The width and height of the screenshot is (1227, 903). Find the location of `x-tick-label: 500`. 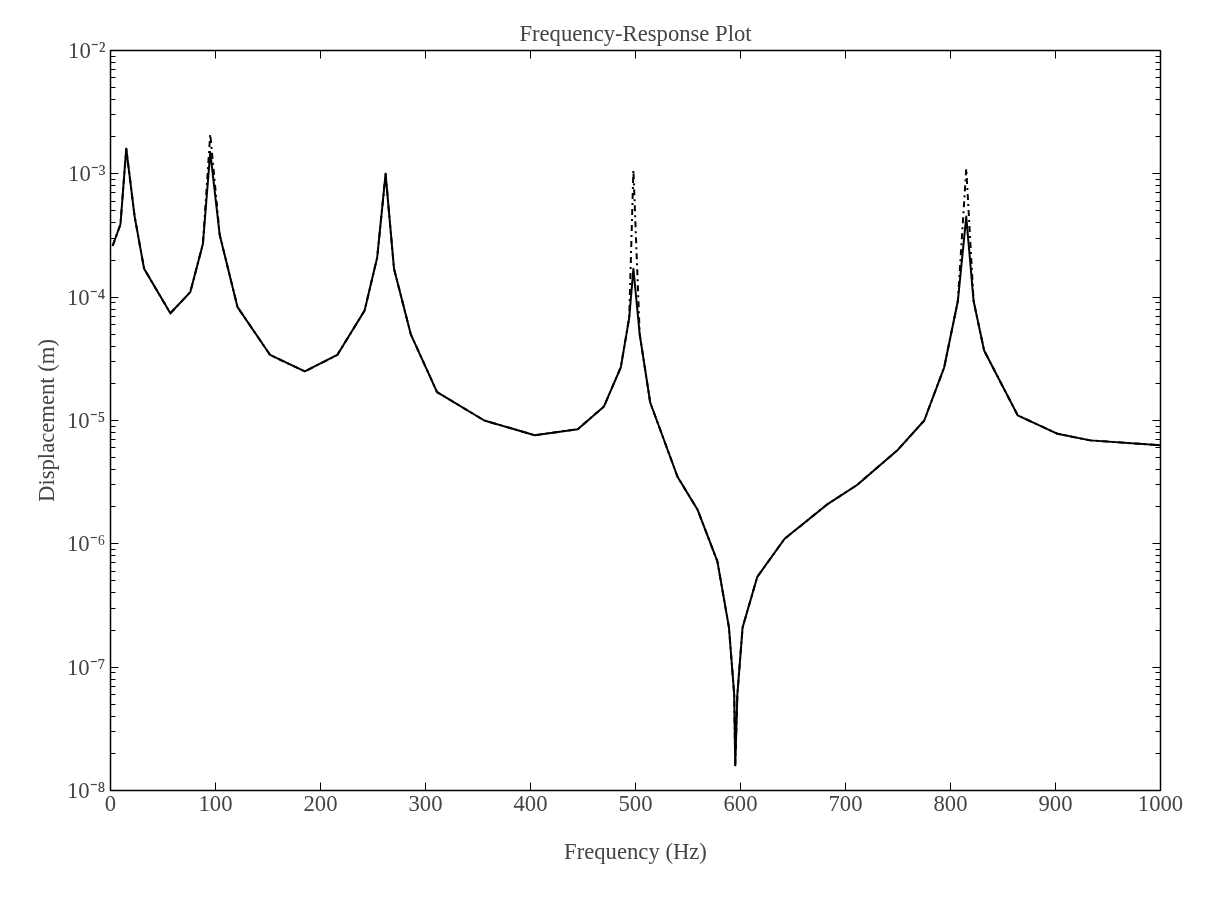

x-tick-label: 500 is located at coordinates (635, 803).